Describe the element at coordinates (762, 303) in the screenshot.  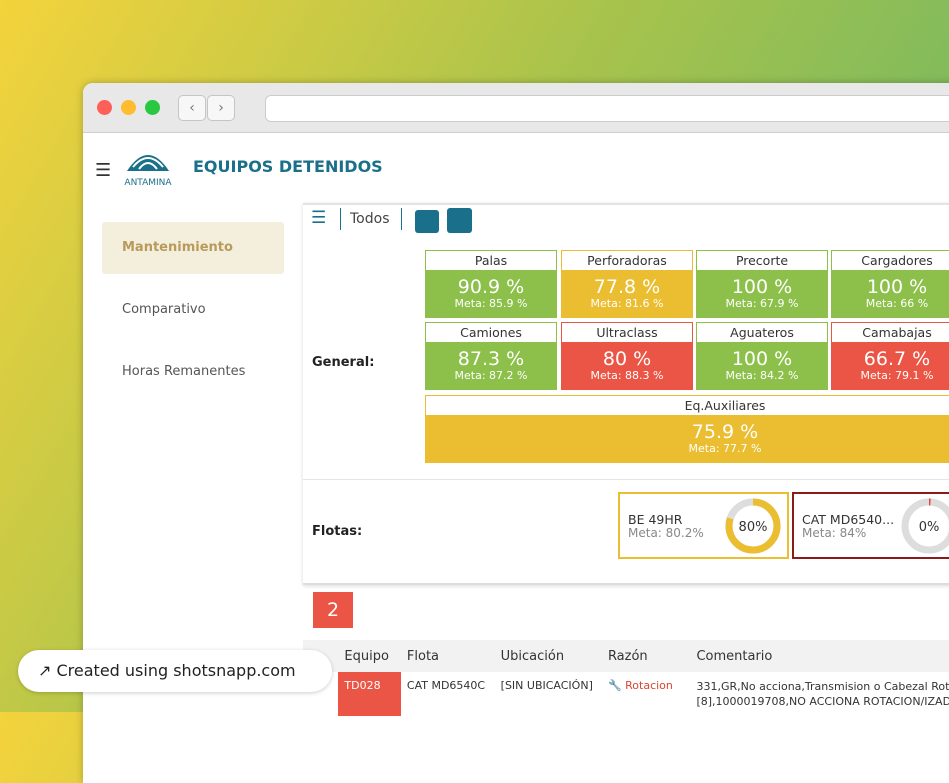
I see `kpi-meta: Meta: 67.9 %` at that location.